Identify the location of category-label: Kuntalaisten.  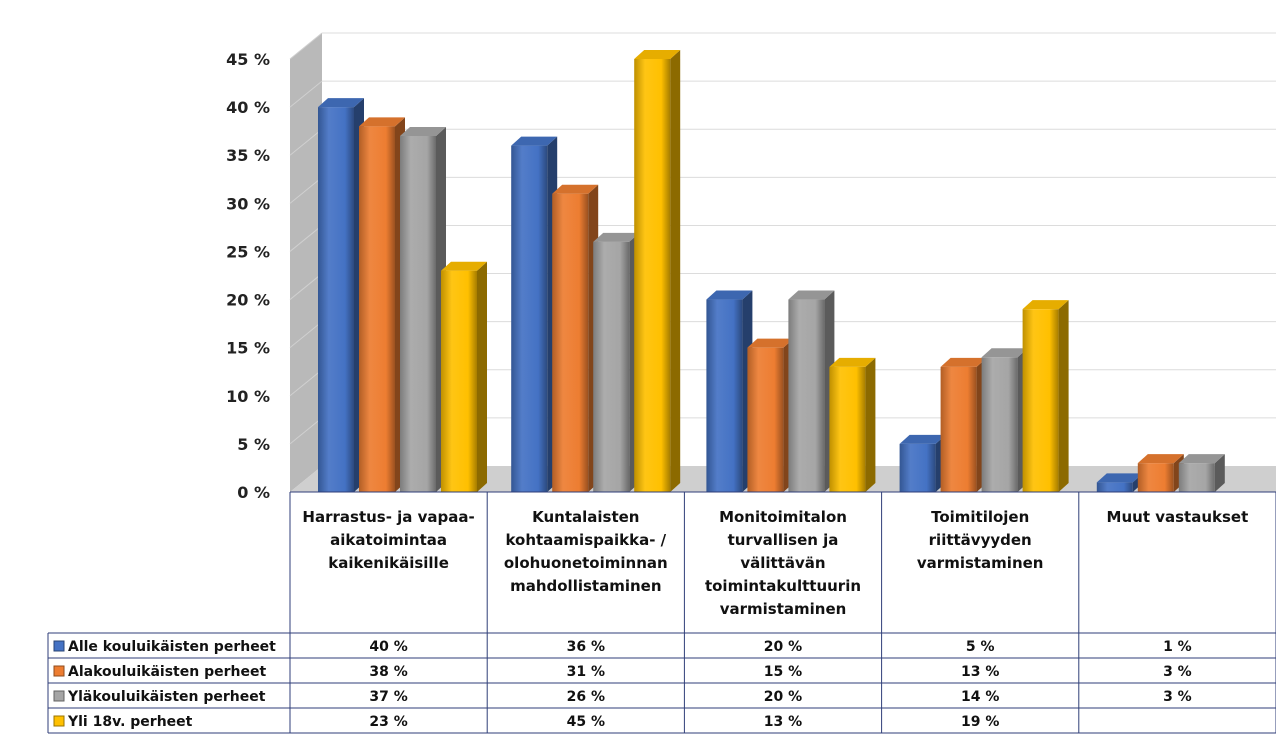
(585, 517).